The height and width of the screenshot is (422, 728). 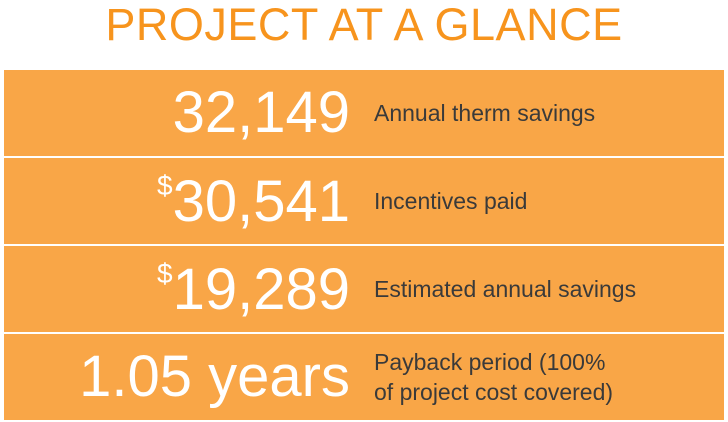 I want to click on stat-value: 19,289, so click(x=261, y=289).